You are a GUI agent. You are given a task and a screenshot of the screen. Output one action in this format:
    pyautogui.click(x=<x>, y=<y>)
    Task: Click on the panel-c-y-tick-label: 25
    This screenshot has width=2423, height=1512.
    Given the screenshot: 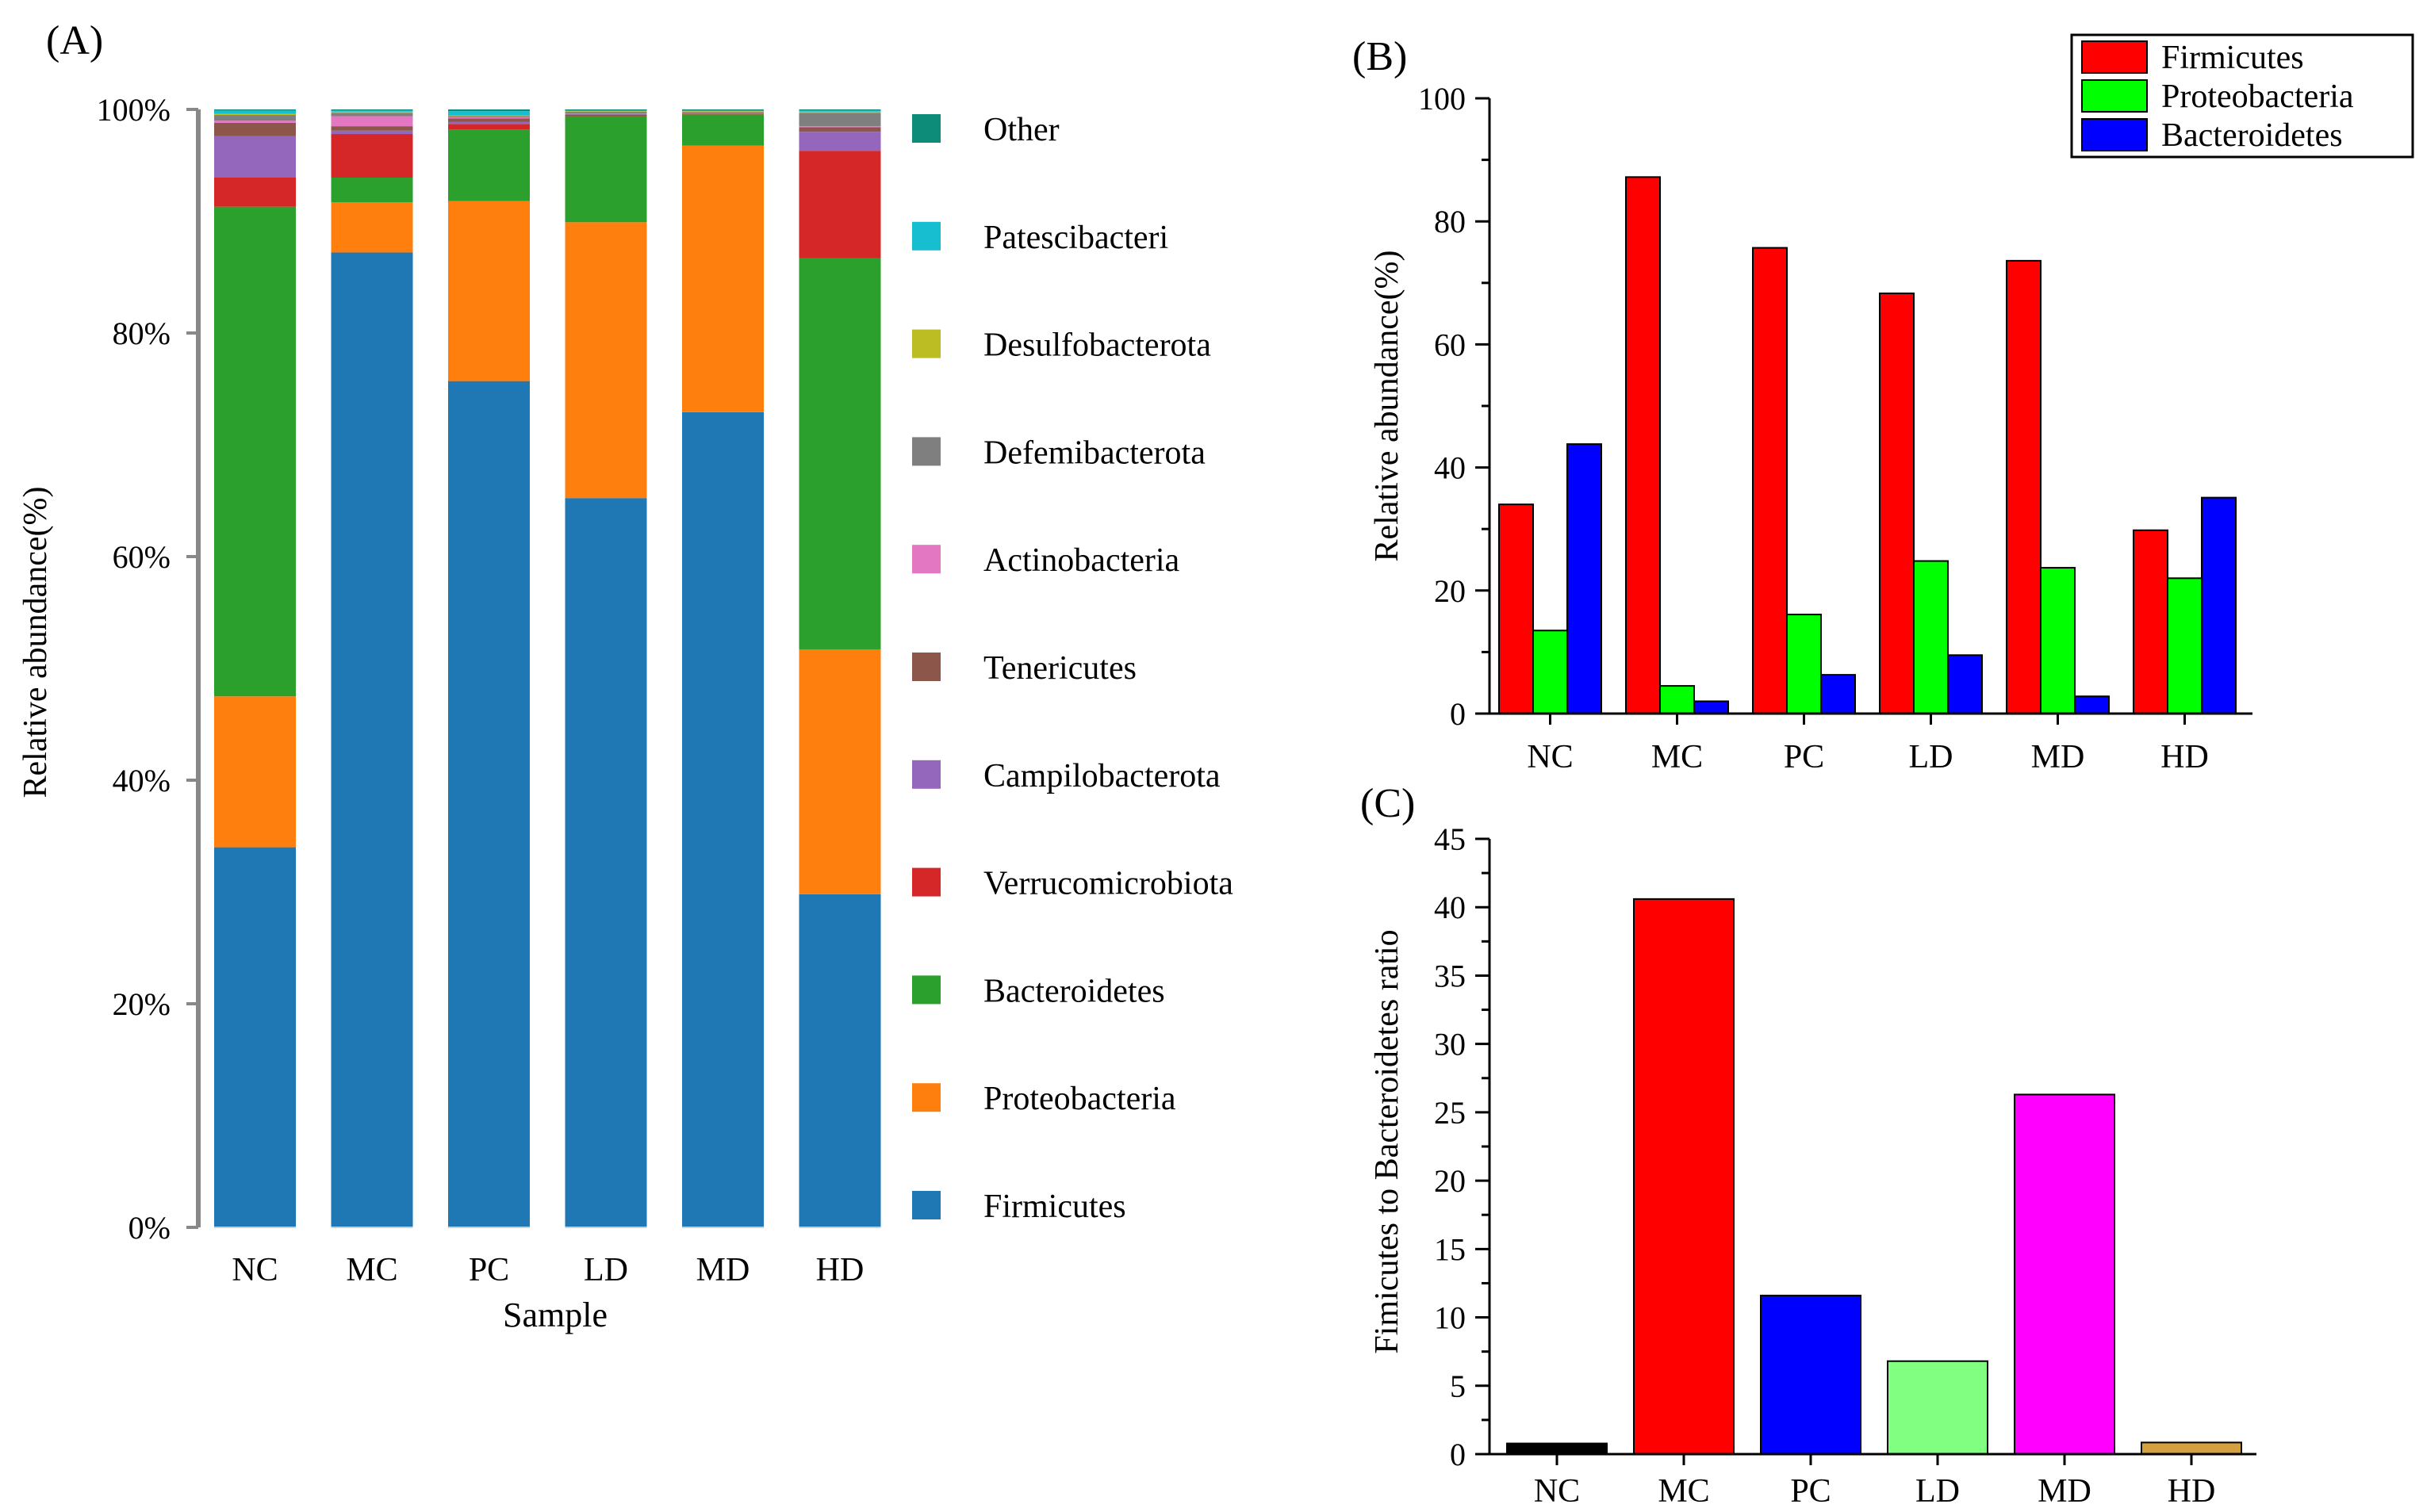 What is the action you would take?
    pyautogui.click(x=1450, y=1113)
    